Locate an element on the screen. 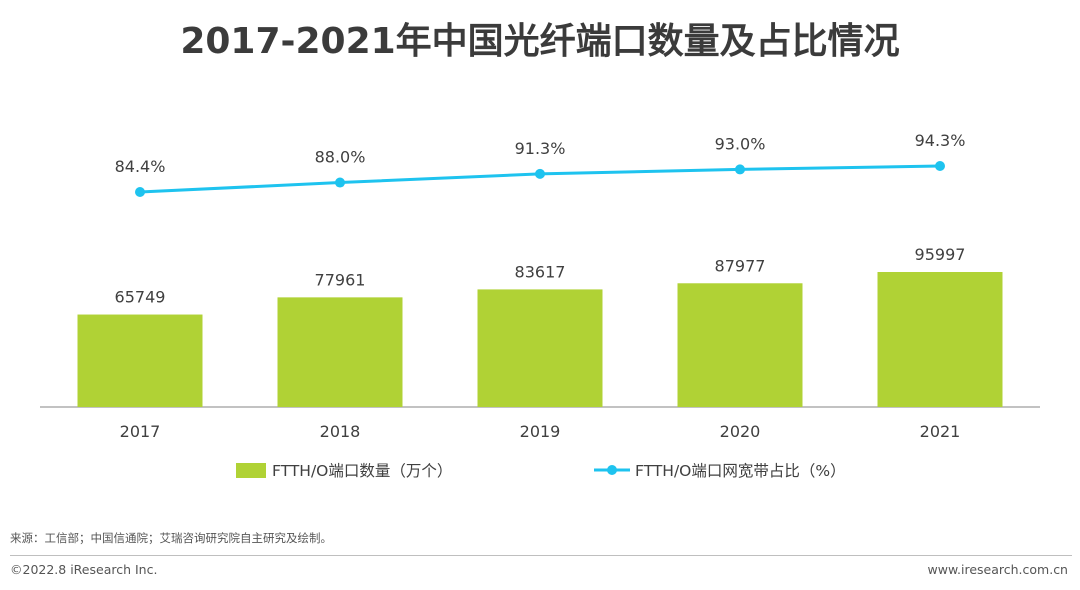 This screenshot has width=1080, height=590. bar-label-2018: 77961 is located at coordinates (340, 279).